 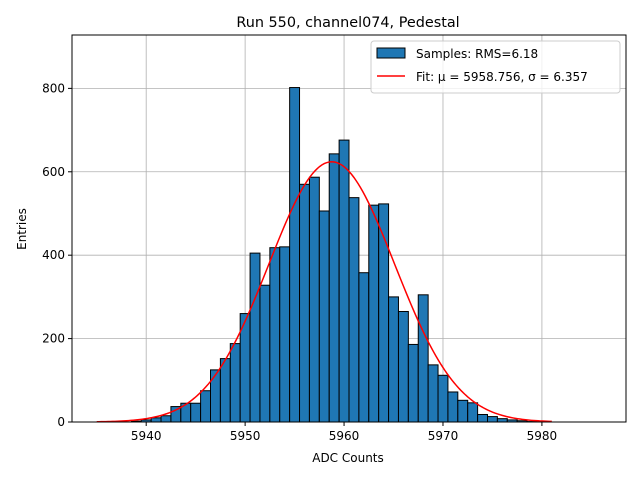 I want to click on y-tick-label: 0, so click(x=61, y=422).